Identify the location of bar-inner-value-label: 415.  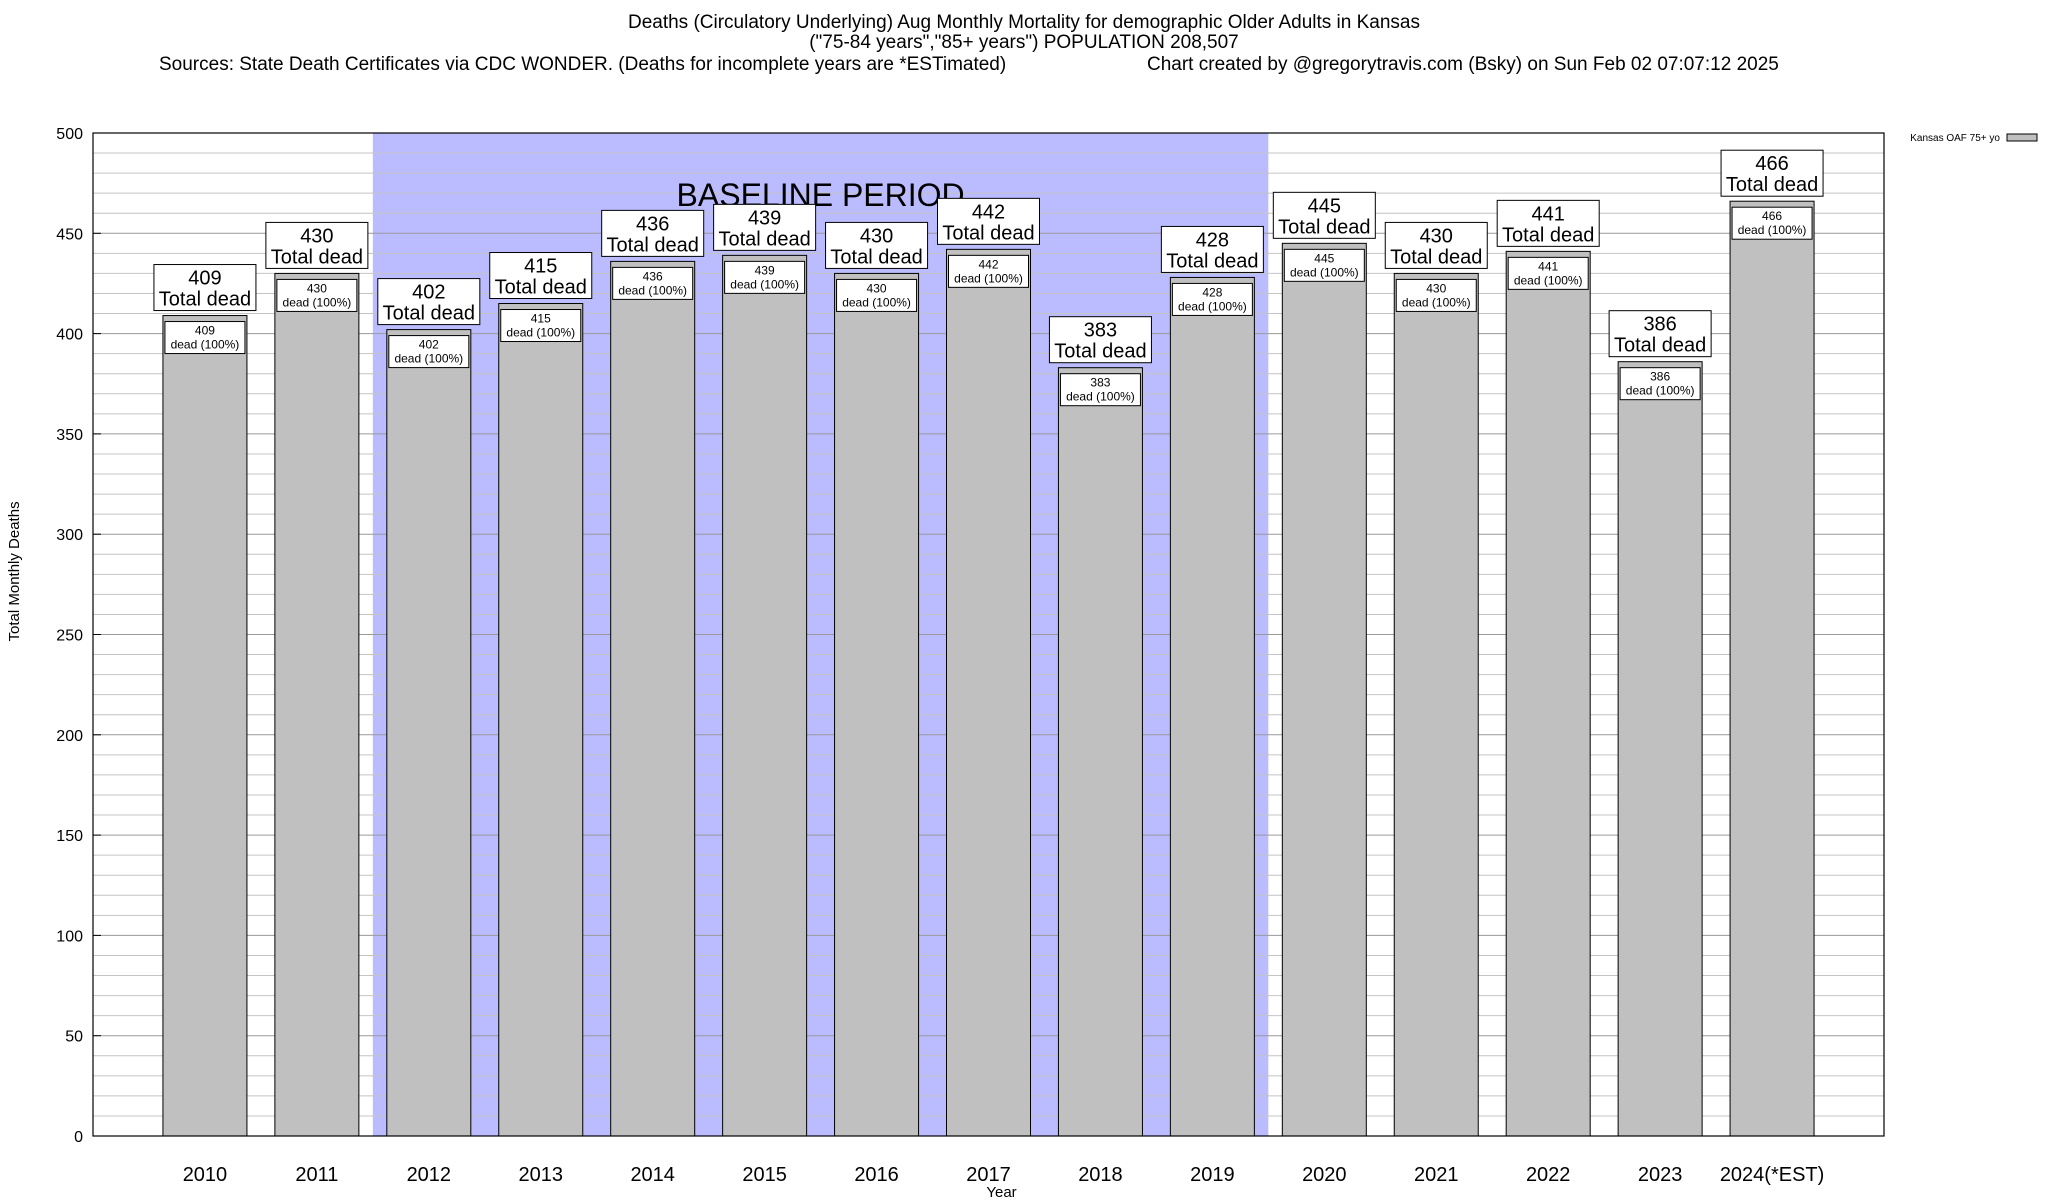
(541, 319).